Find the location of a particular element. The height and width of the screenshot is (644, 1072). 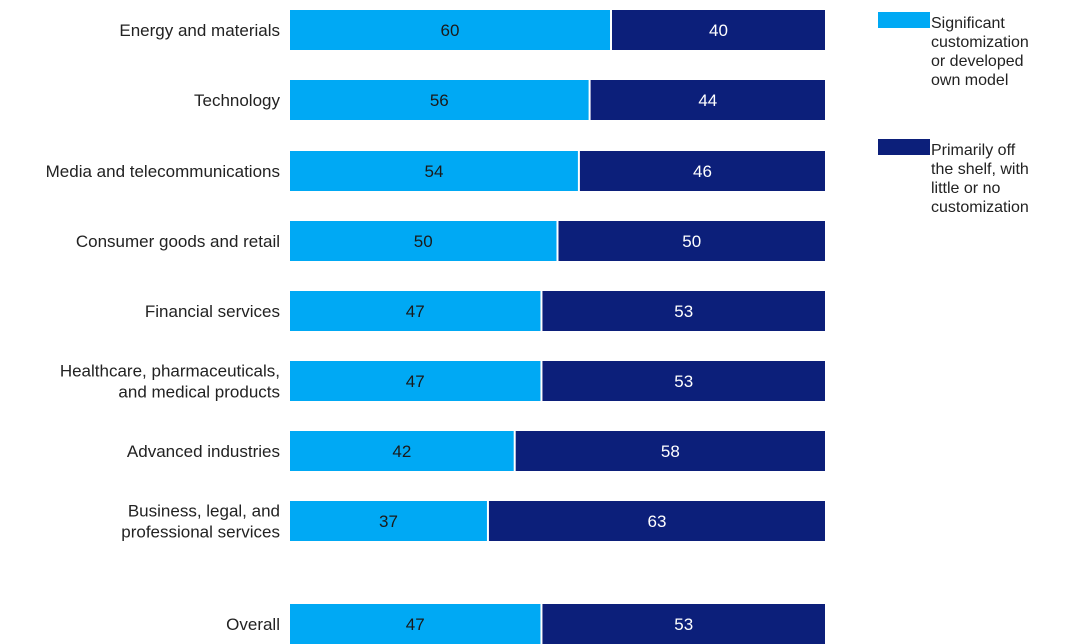

category-label: Advanced industries is located at coordinates (203, 451).